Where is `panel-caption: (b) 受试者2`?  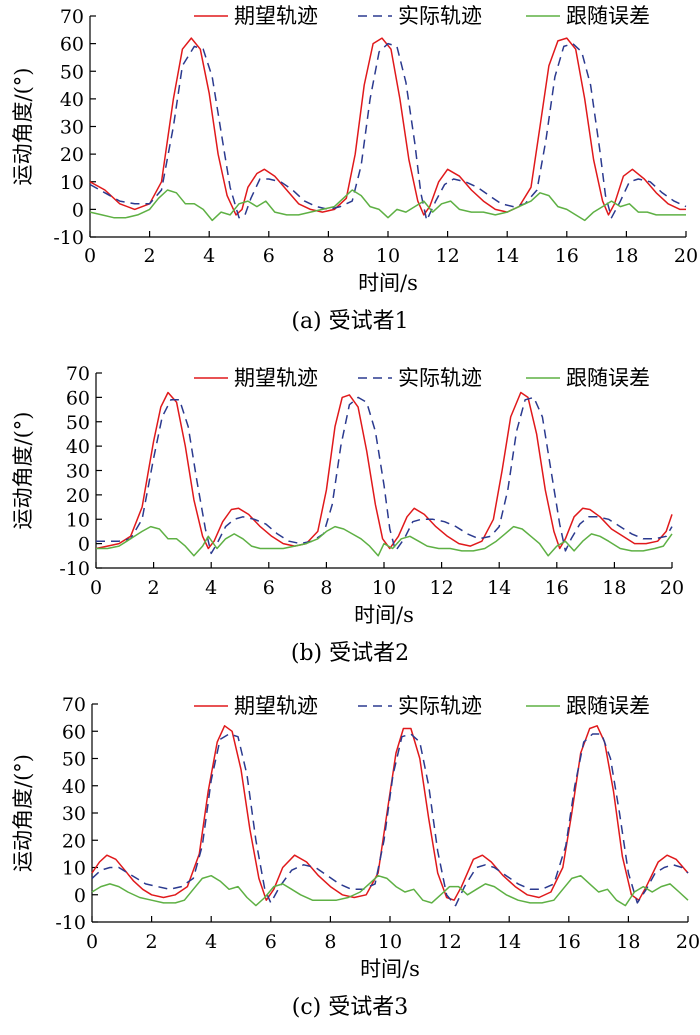
panel-caption: (b) 受试者2 is located at coordinates (350, 653).